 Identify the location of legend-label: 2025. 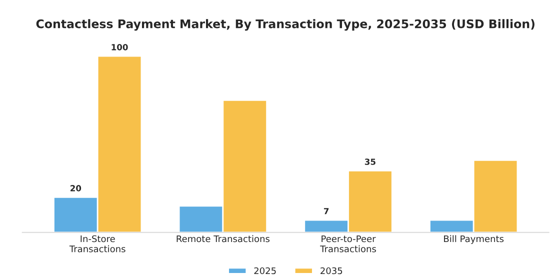
(265, 270).